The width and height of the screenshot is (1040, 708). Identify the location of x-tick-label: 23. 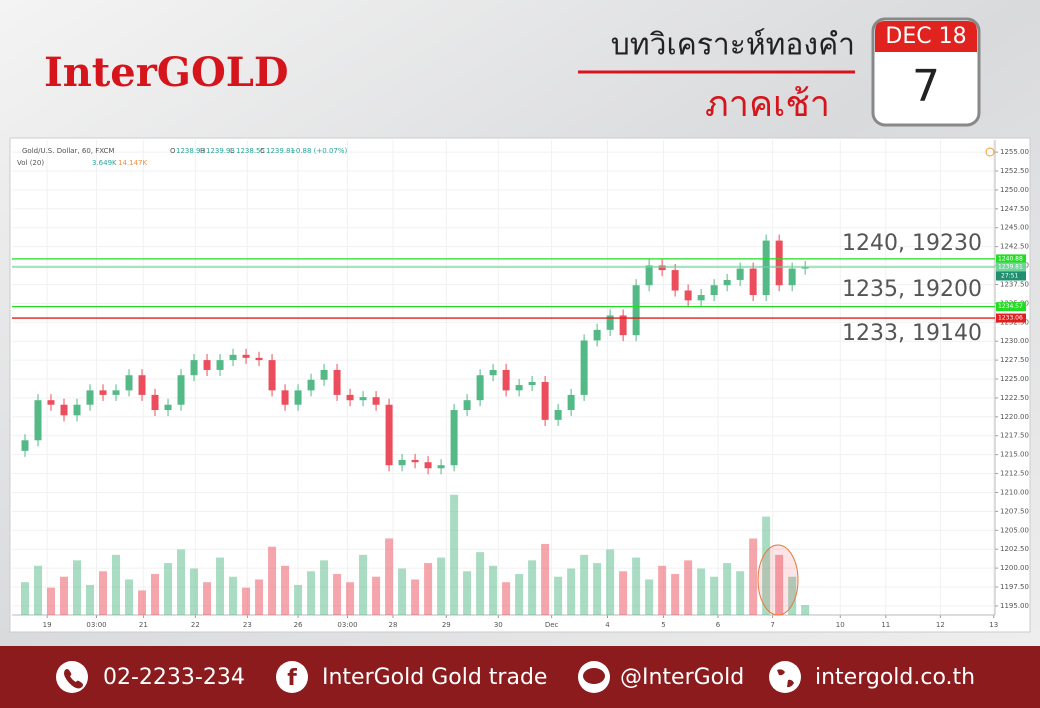
(247, 625).